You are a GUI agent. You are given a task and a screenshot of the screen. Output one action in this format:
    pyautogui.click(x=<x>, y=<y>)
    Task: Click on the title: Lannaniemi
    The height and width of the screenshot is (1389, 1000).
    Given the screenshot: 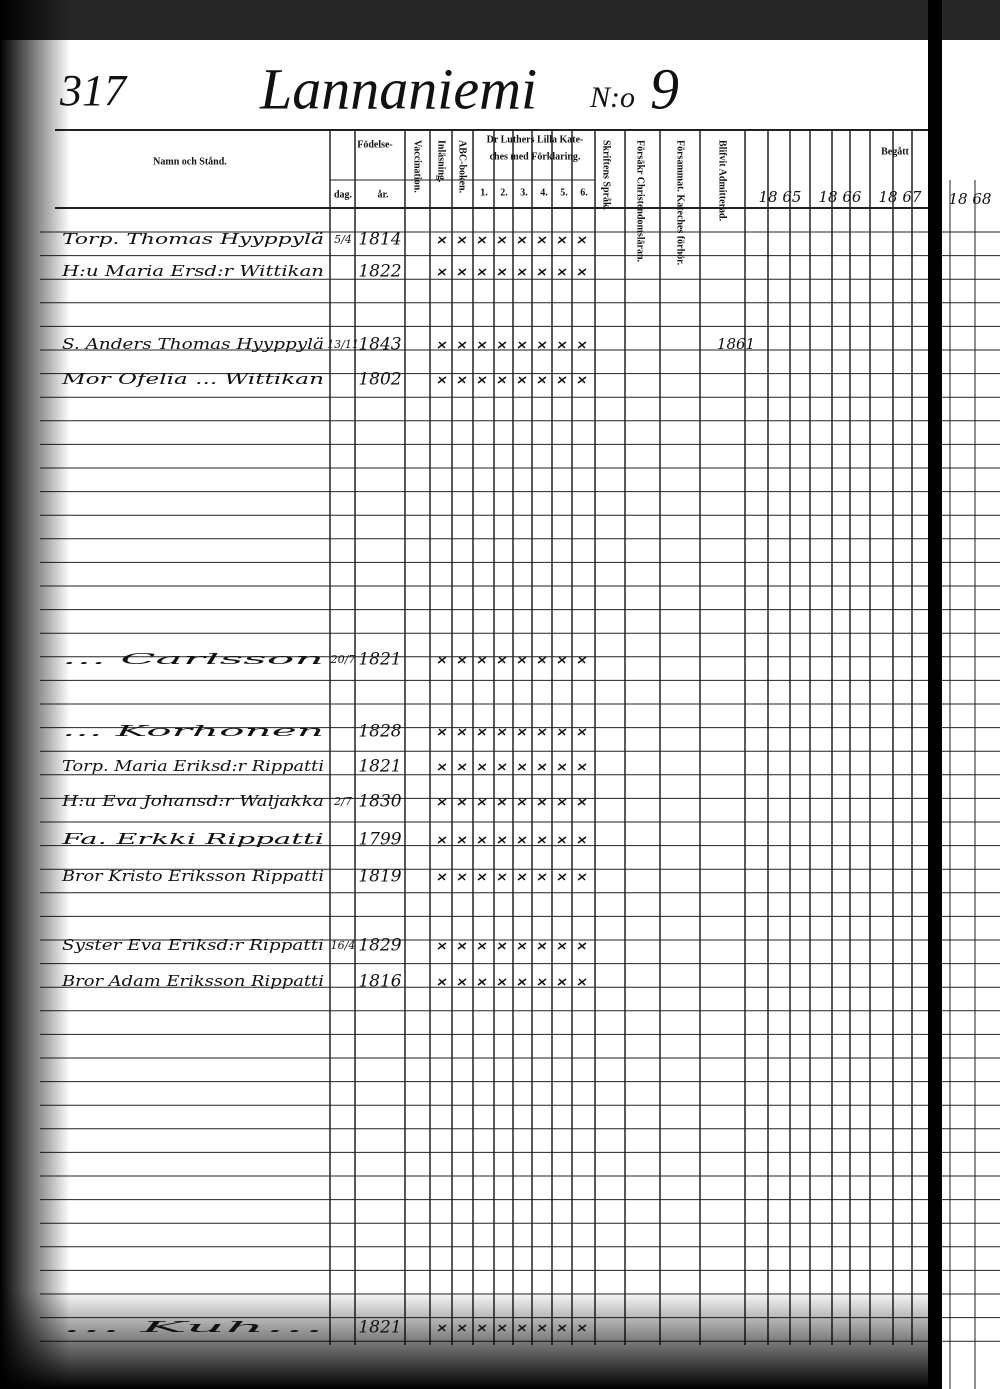 What is the action you would take?
    pyautogui.click(x=398, y=88)
    